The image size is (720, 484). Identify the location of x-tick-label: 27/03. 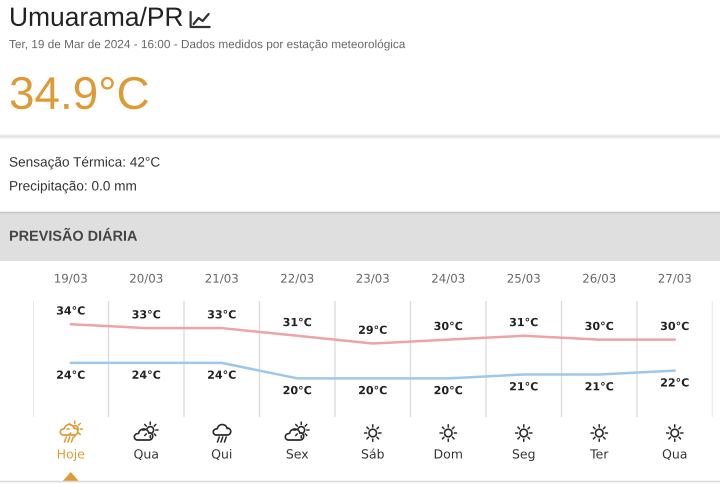
(674, 279).